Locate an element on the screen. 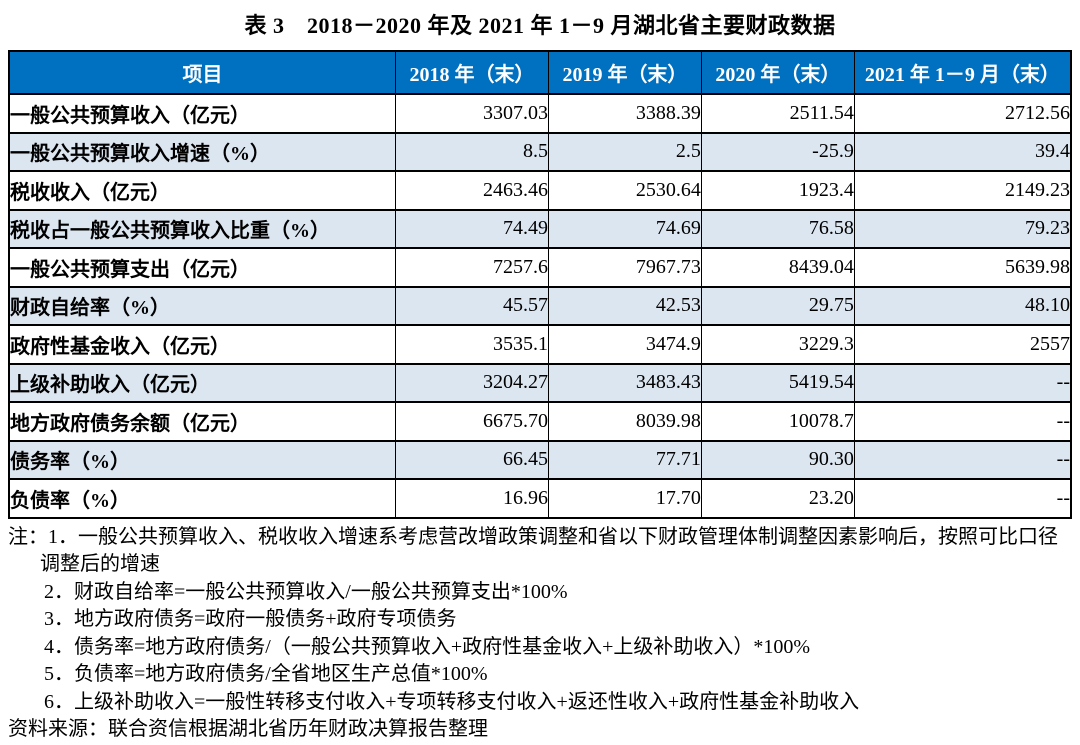 The image size is (1080, 745). cell-value: 8439.04 is located at coordinates (777, 267).